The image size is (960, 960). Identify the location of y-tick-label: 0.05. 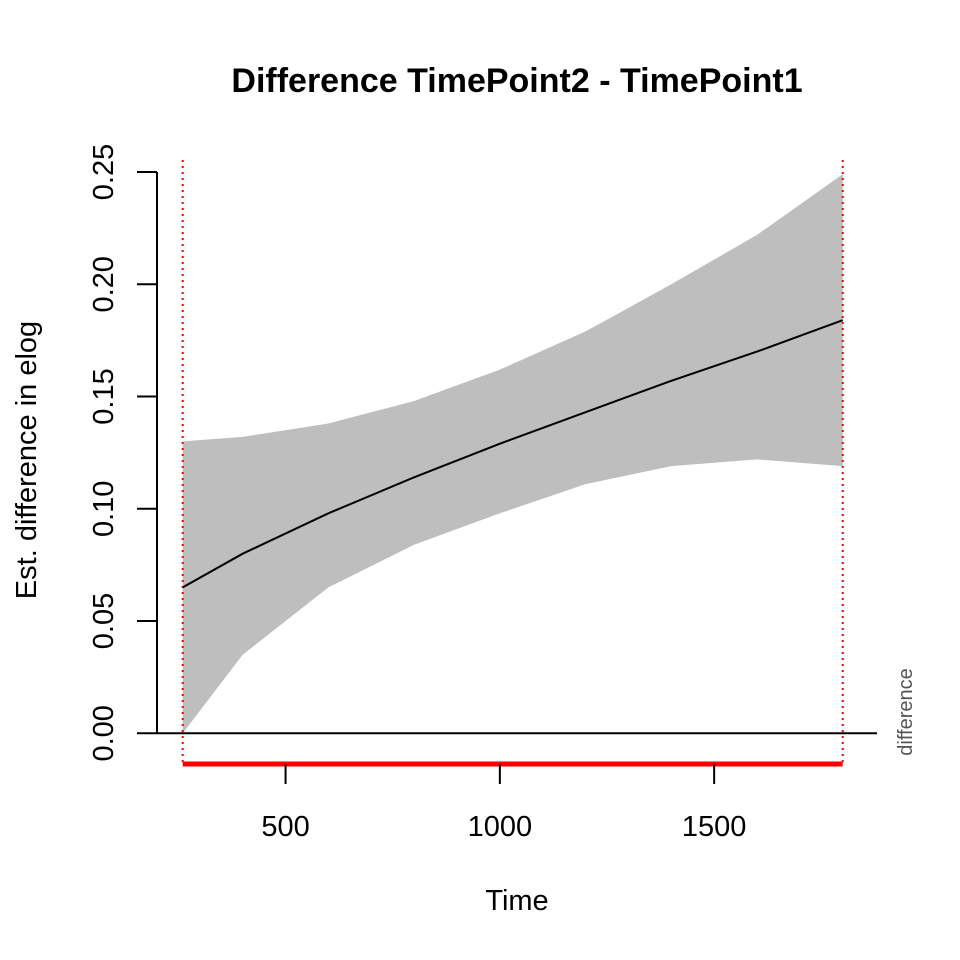
(104, 621).